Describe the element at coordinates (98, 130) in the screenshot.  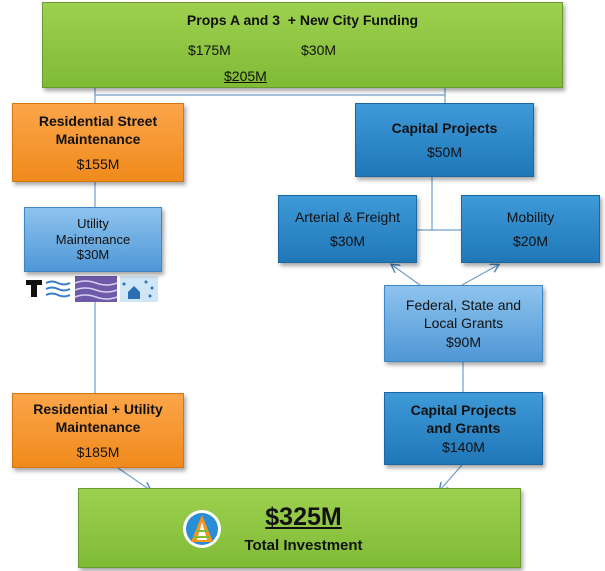
I see `node-label: Residential Street Maintenance` at that location.